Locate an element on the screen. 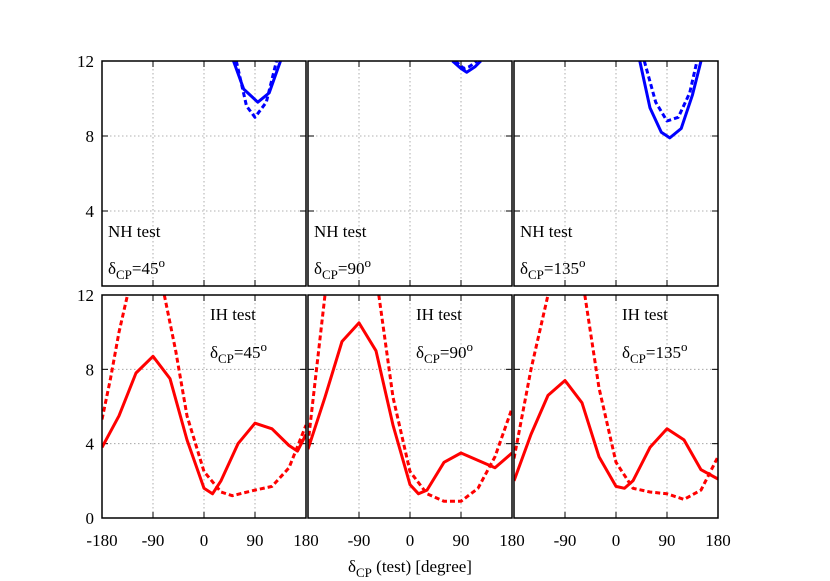  y-tick-label: 0 is located at coordinates (90, 518).